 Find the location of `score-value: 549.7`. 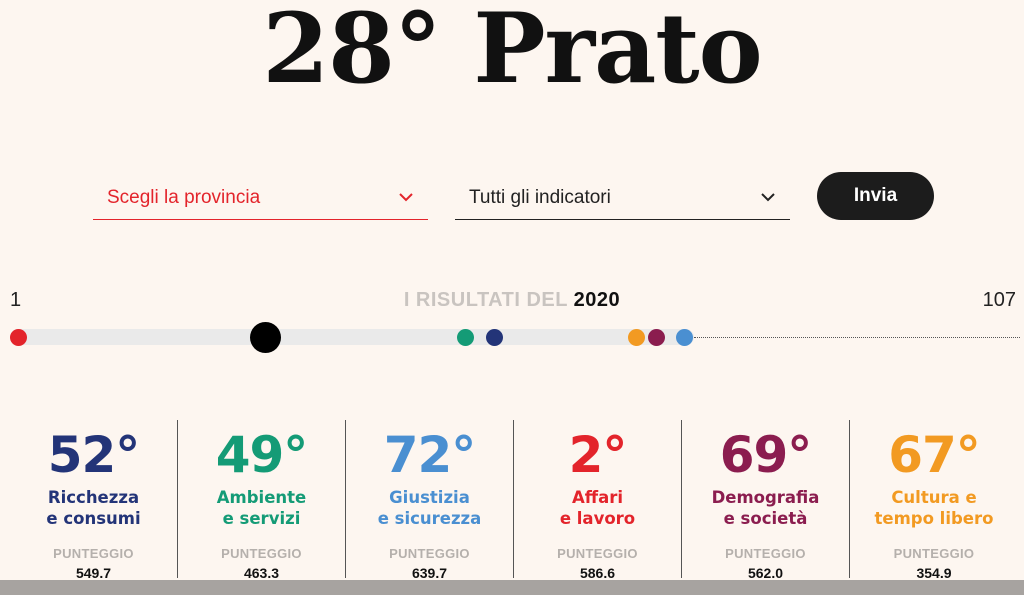

score-value: 549.7 is located at coordinates (93, 573).